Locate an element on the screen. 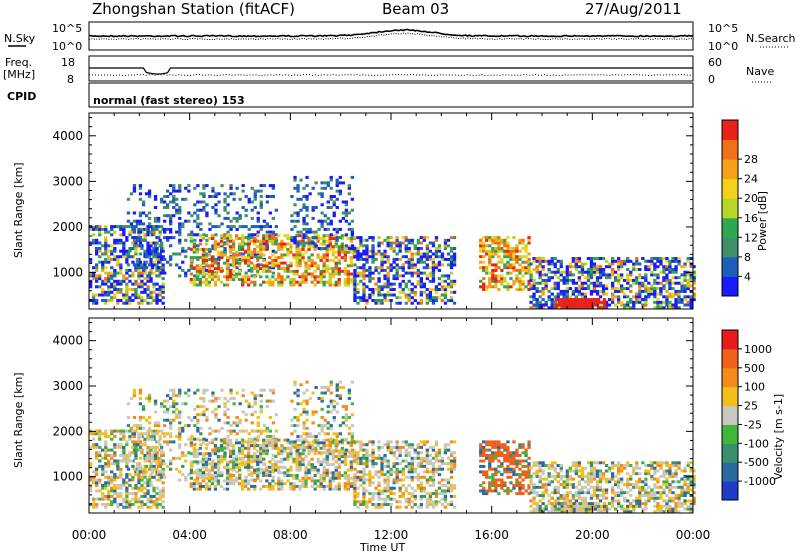  power-echo-cell-2097 is located at coordinates (496, 248).